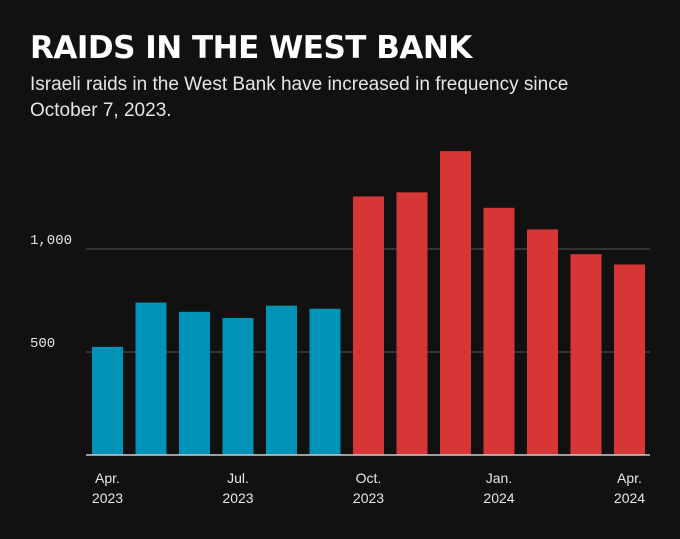 This screenshot has width=680, height=539. I want to click on x-tick-month: Oct., so click(369, 478).